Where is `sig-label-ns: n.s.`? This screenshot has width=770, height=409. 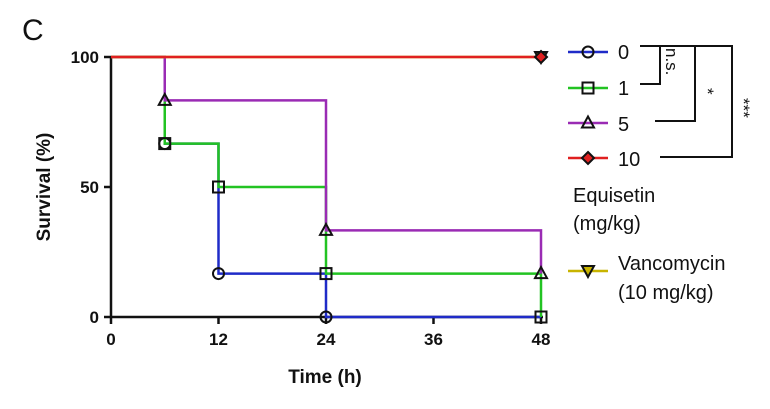 sig-label-ns: n.s. is located at coordinates (671, 61).